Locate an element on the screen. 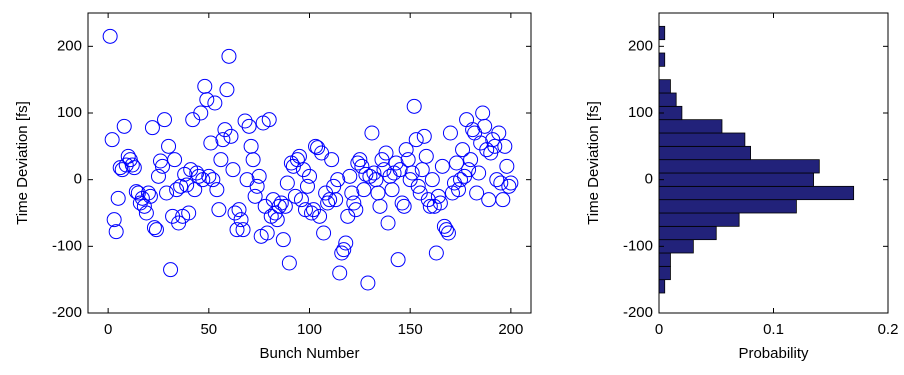  x-tick-label: 50 is located at coordinates (208, 329).